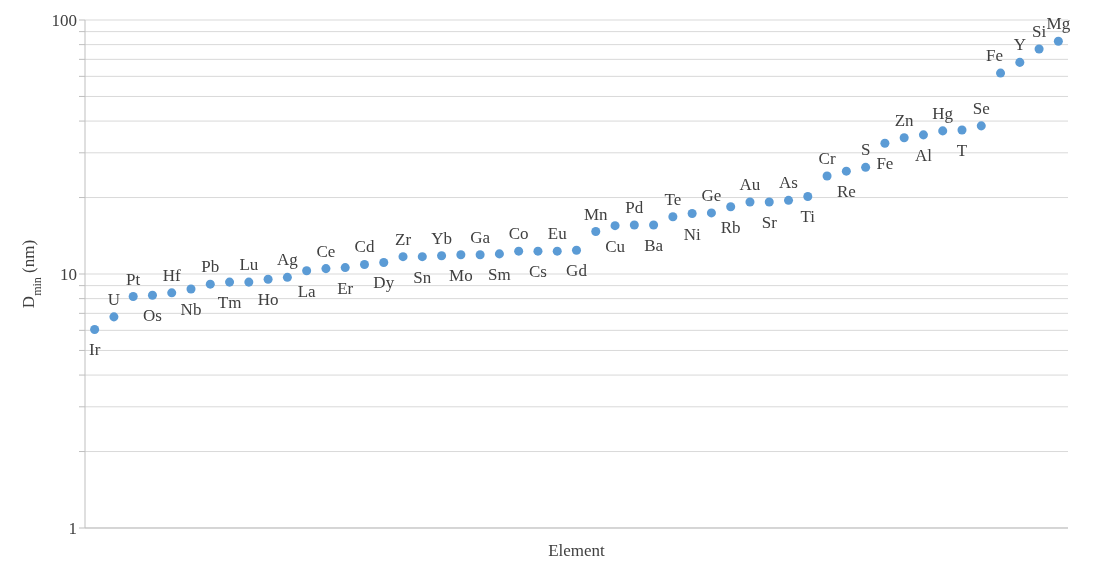  I want to click on data-label: Se, so click(981, 108).